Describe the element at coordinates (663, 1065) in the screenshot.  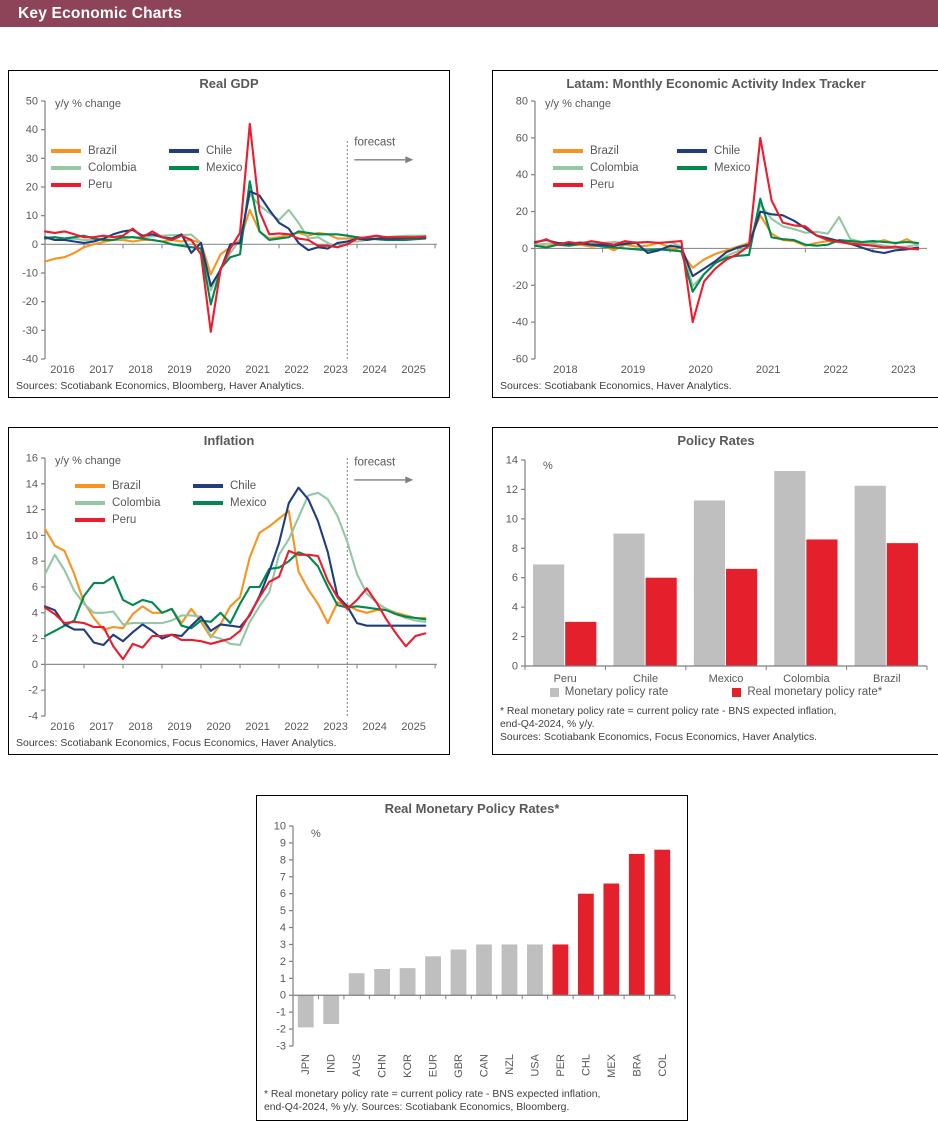
I see `svg-text: COL` at that location.